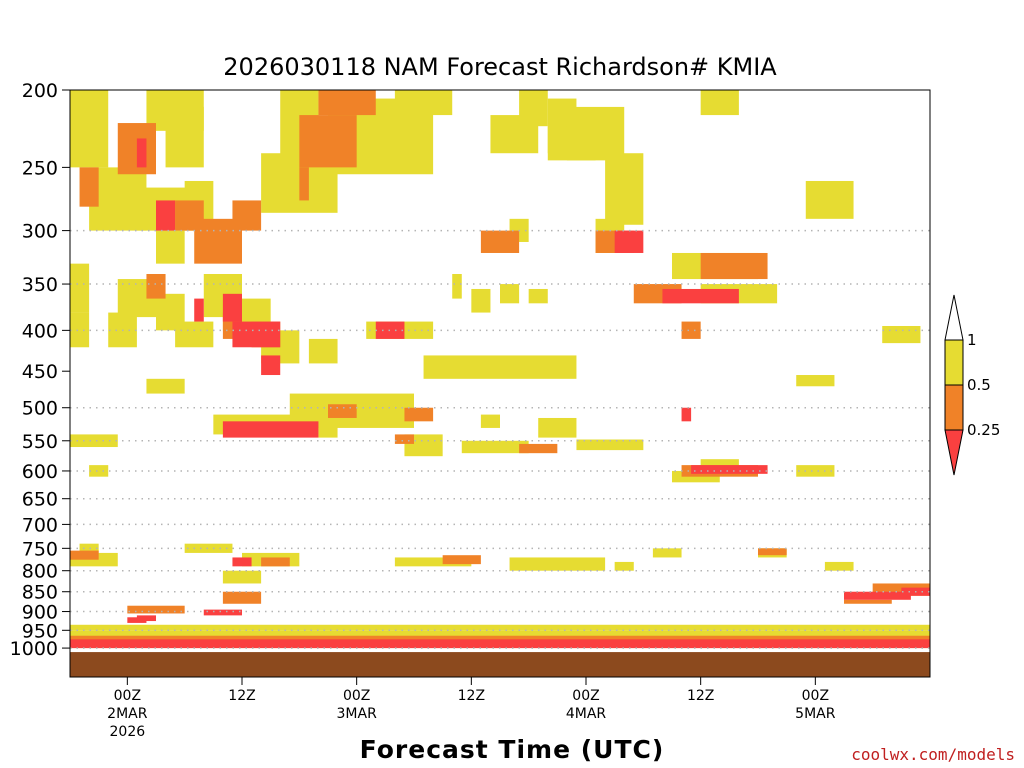 The height and width of the screenshot is (768, 1024). Describe the element at coordinates (933, 754) in the screenshot. I see `credit-text: coolwx.com/models` at that location.